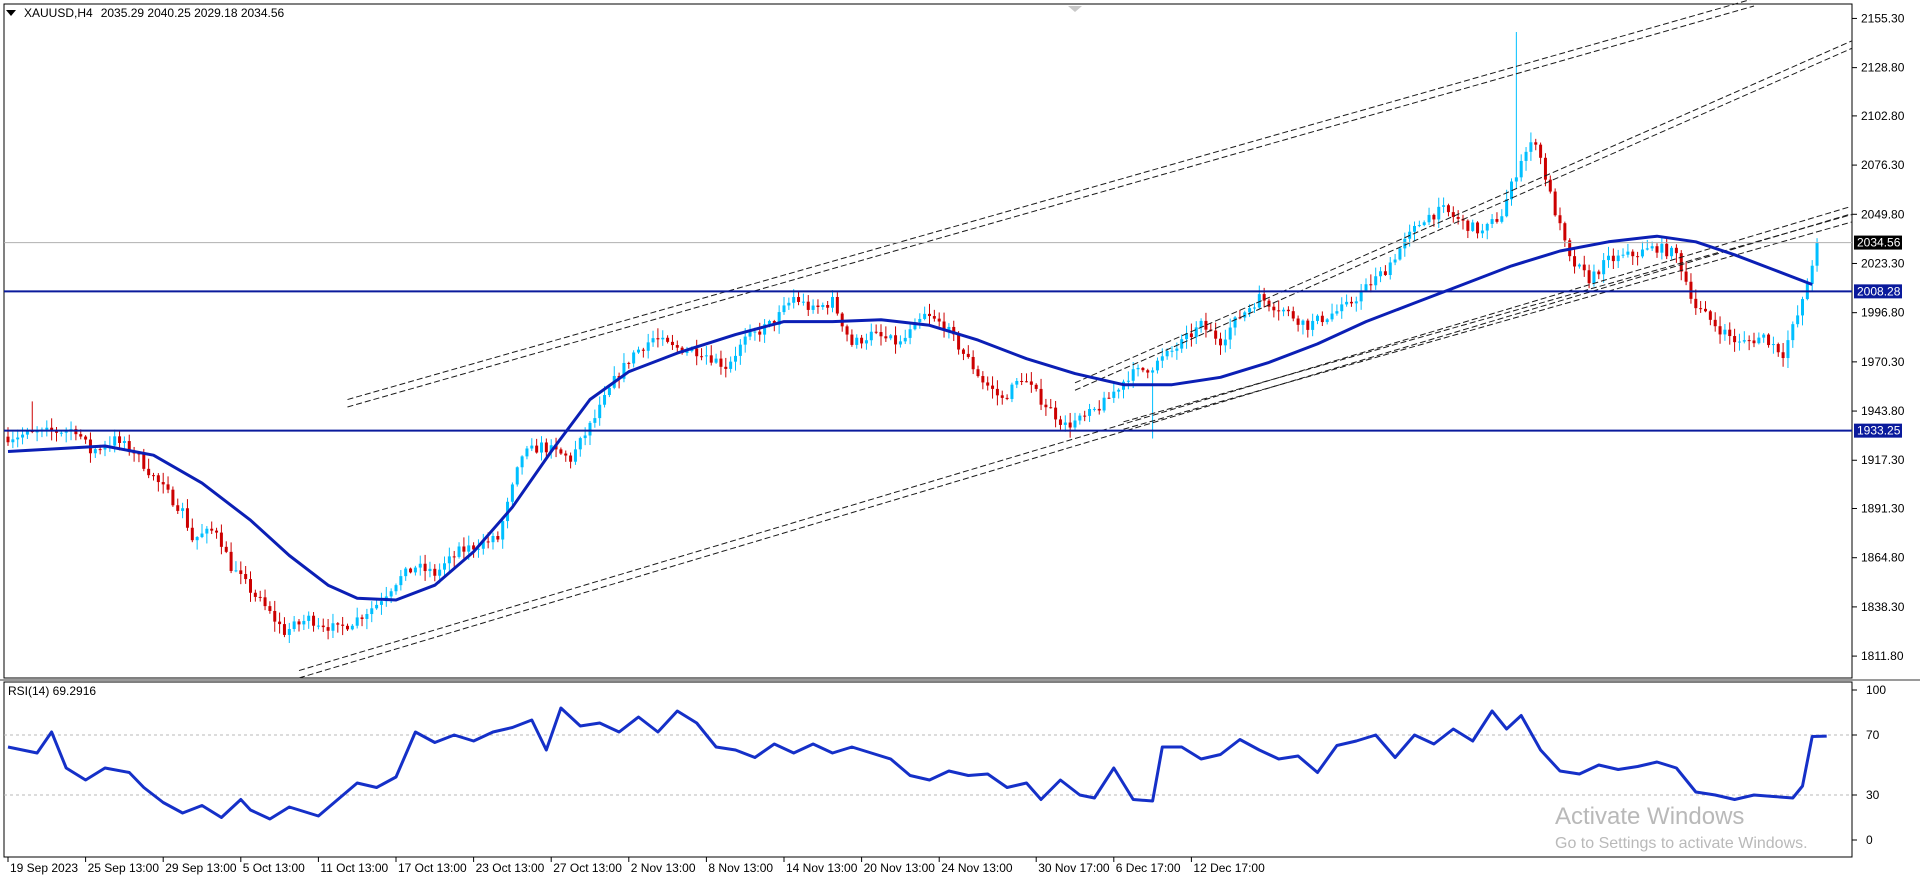  I want to click on price-tick-label: 1943.80, so click(1883, 411).